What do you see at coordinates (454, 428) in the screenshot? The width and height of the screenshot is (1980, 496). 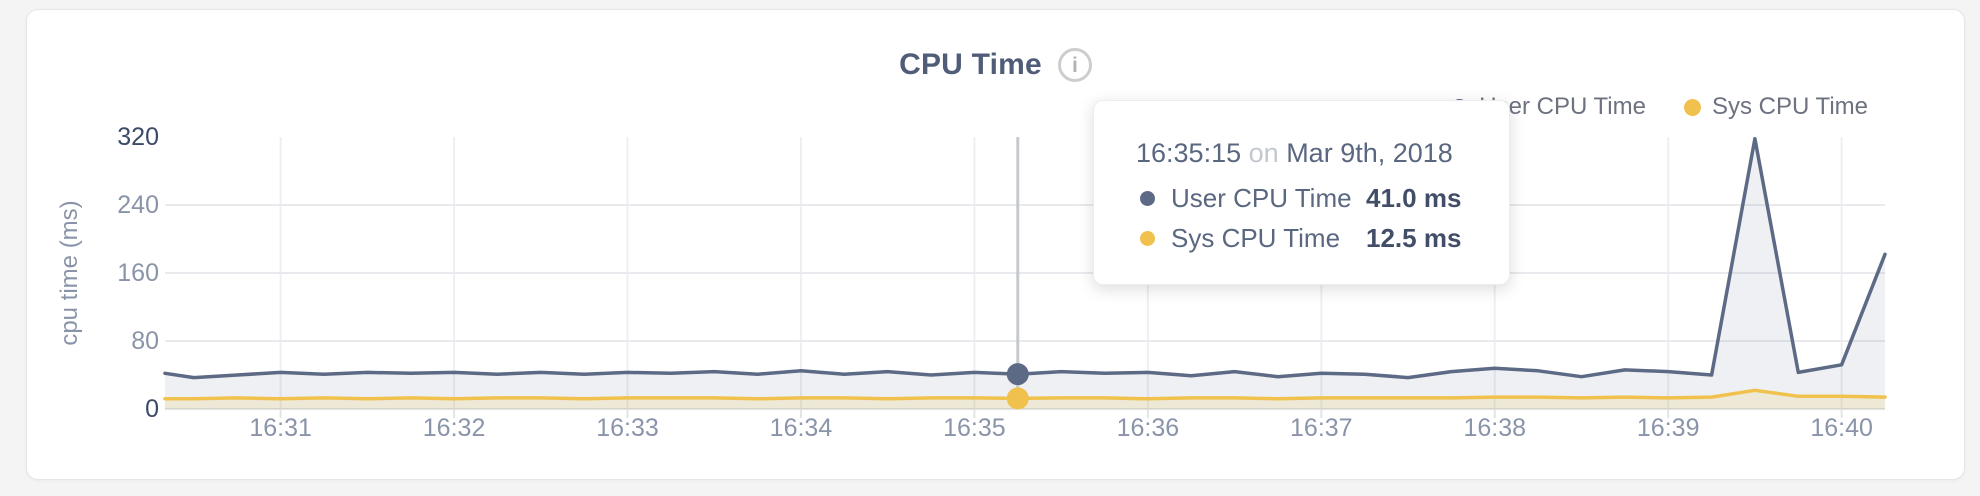 I see `x-tick-label: 16:32` at bounding box center [454, 428].